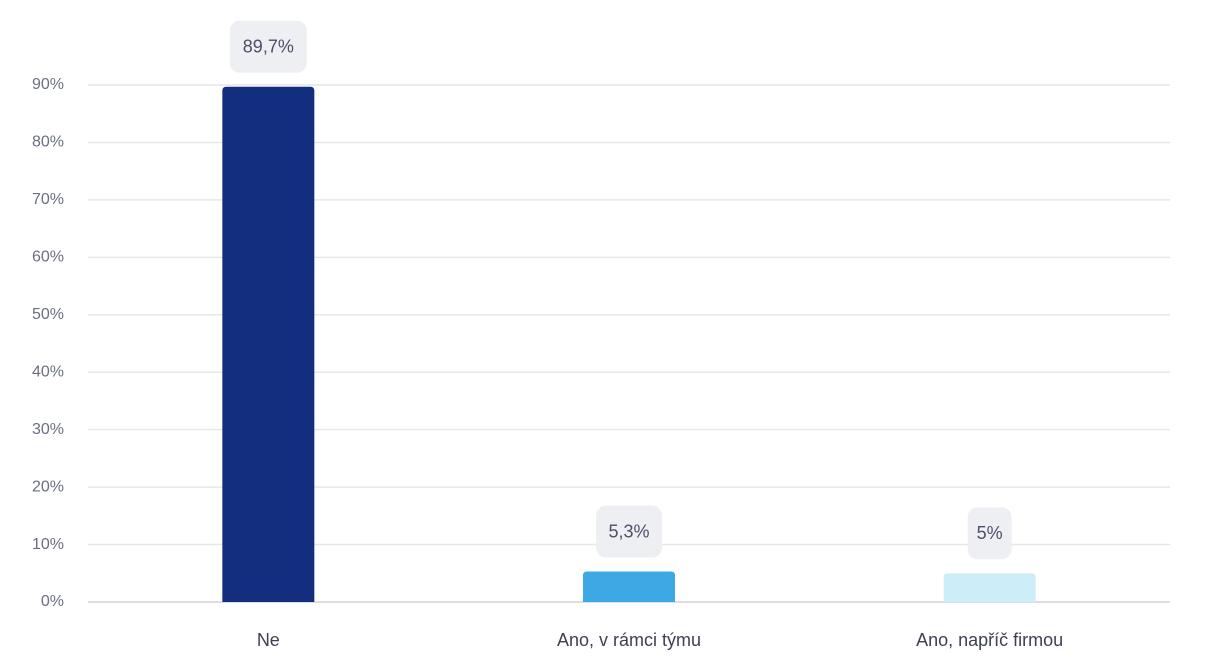 The image size is (1216, 672). What do you see at coordinates (48, 84) in the screenshot?
I see `y-tick-label: 90%` at bounding box center [48, 84].